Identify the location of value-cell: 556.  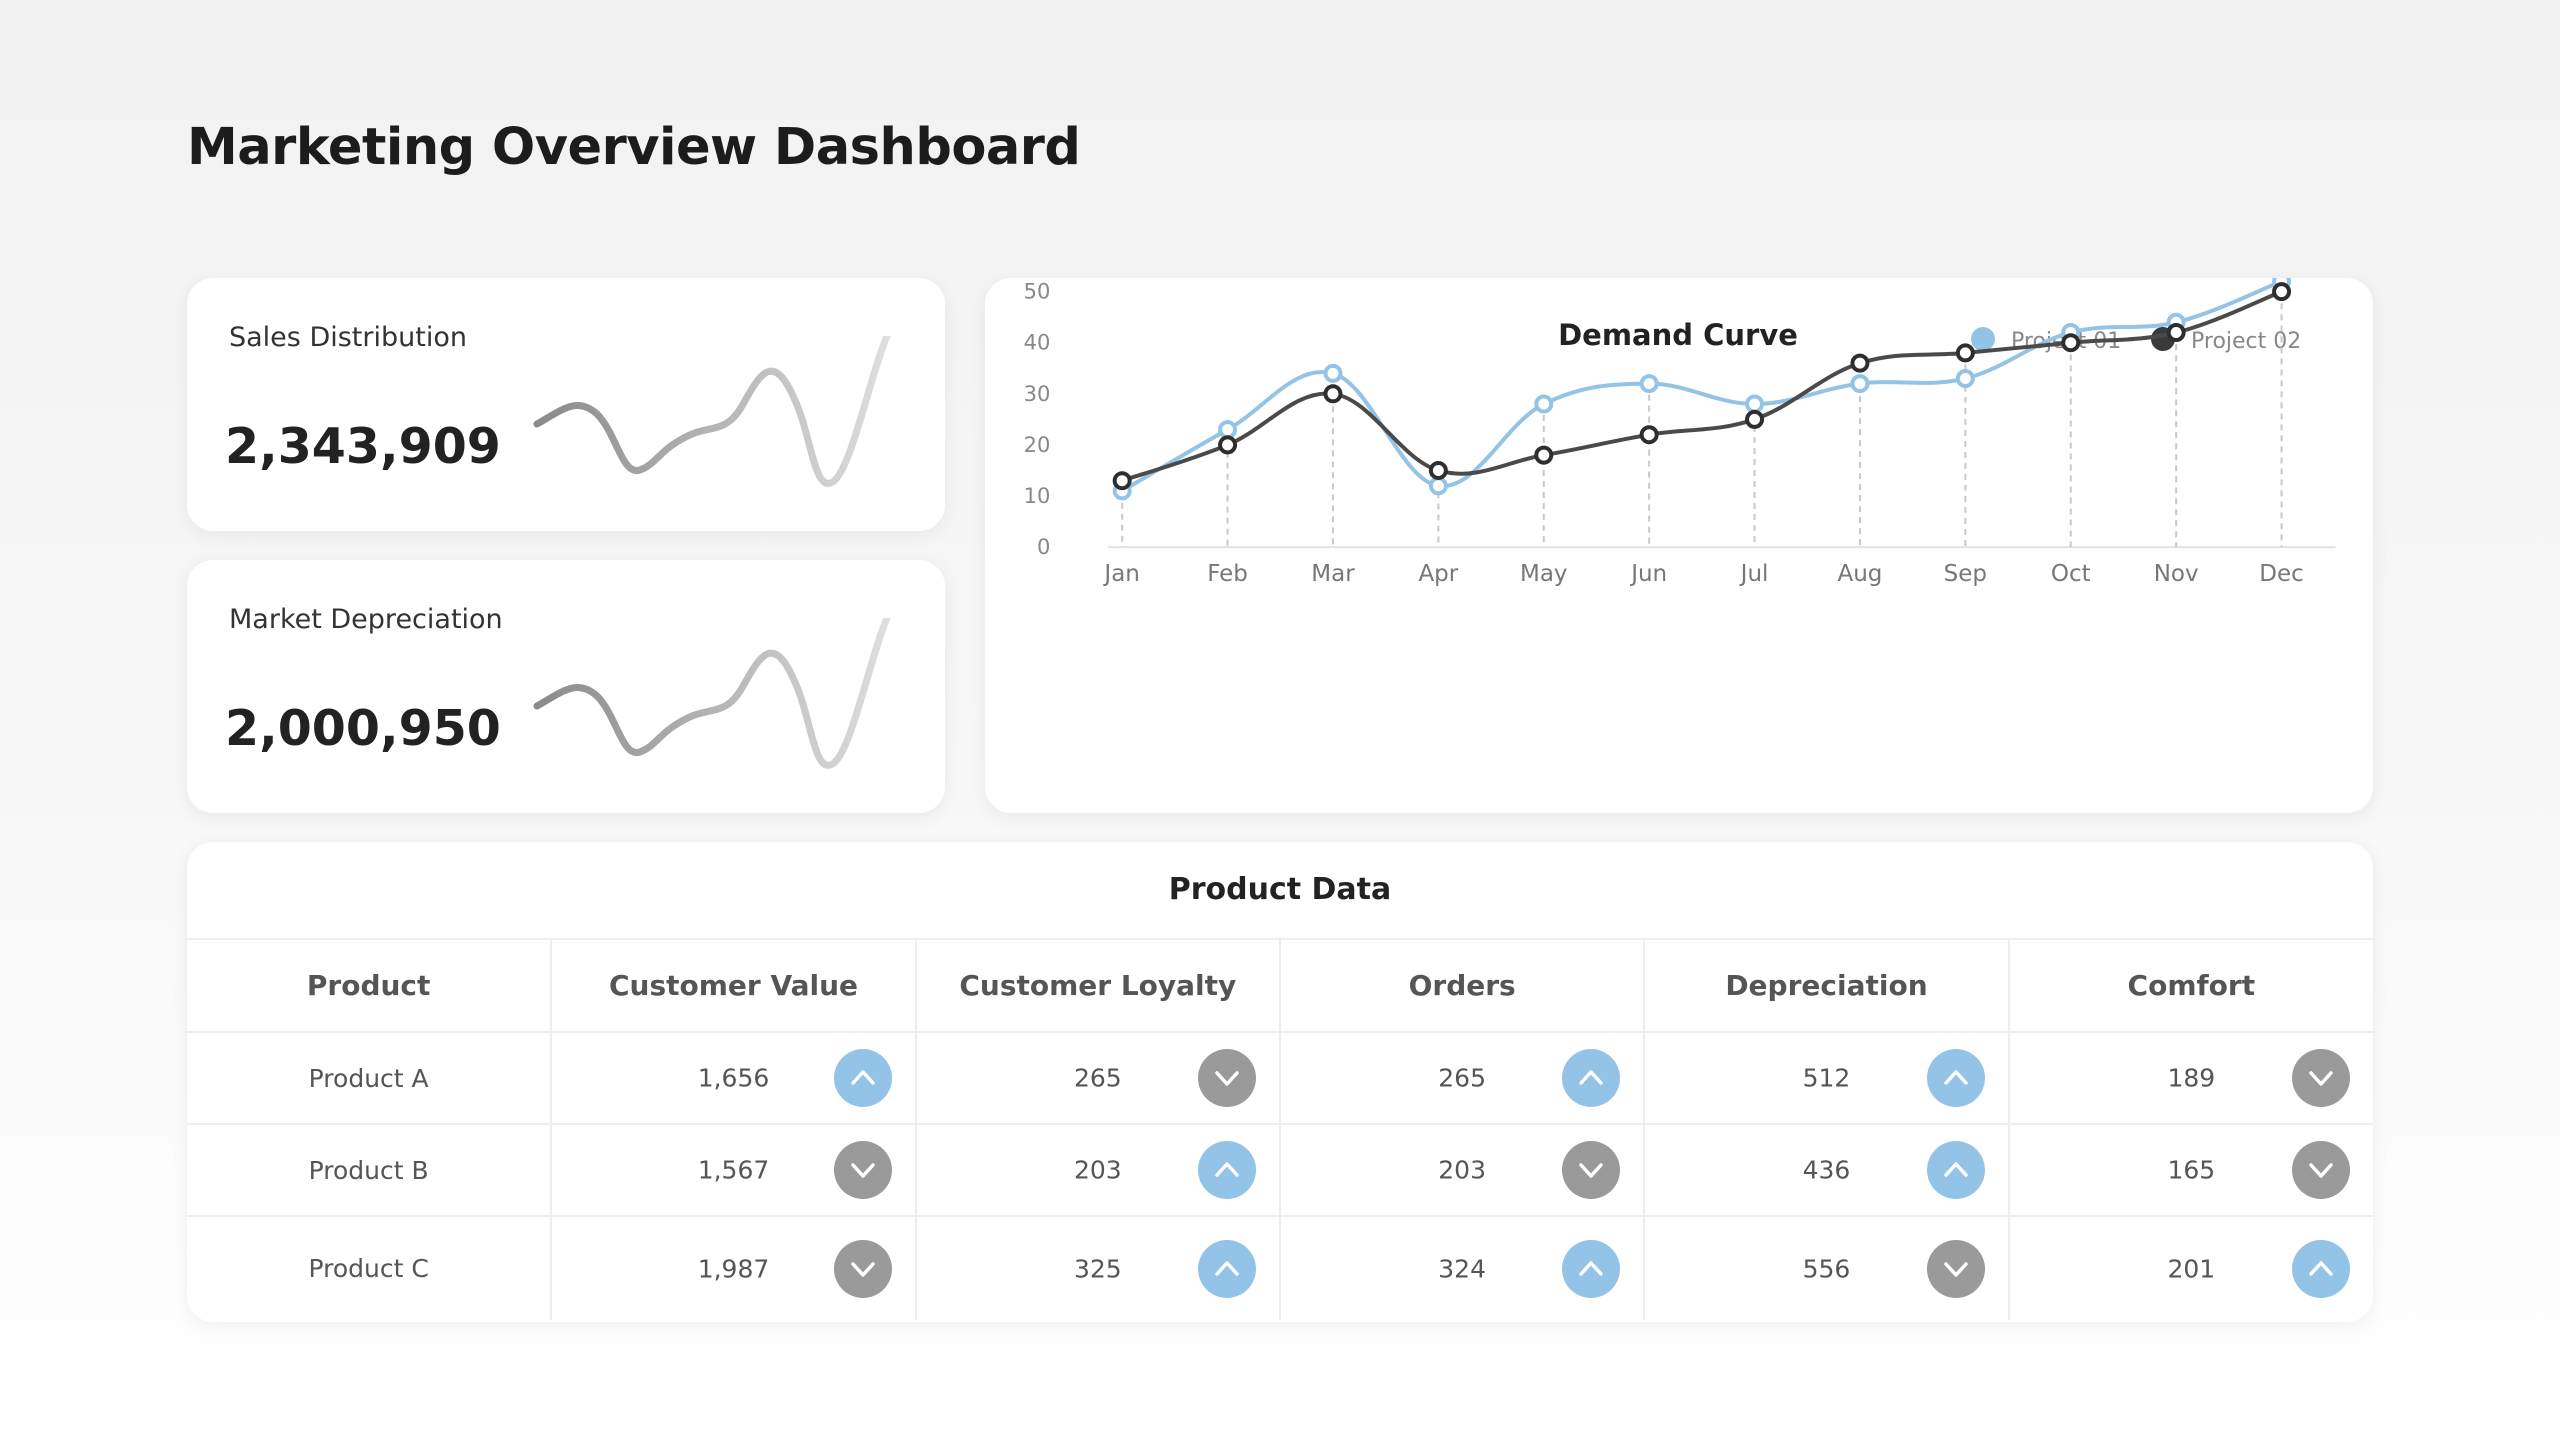
(1826, 1267).